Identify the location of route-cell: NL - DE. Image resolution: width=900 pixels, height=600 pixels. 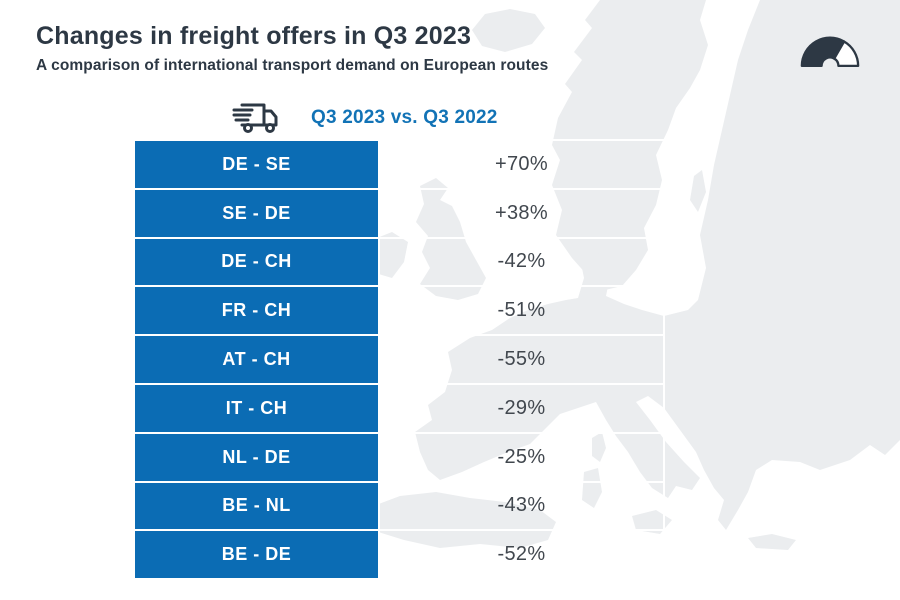
(257, 457).